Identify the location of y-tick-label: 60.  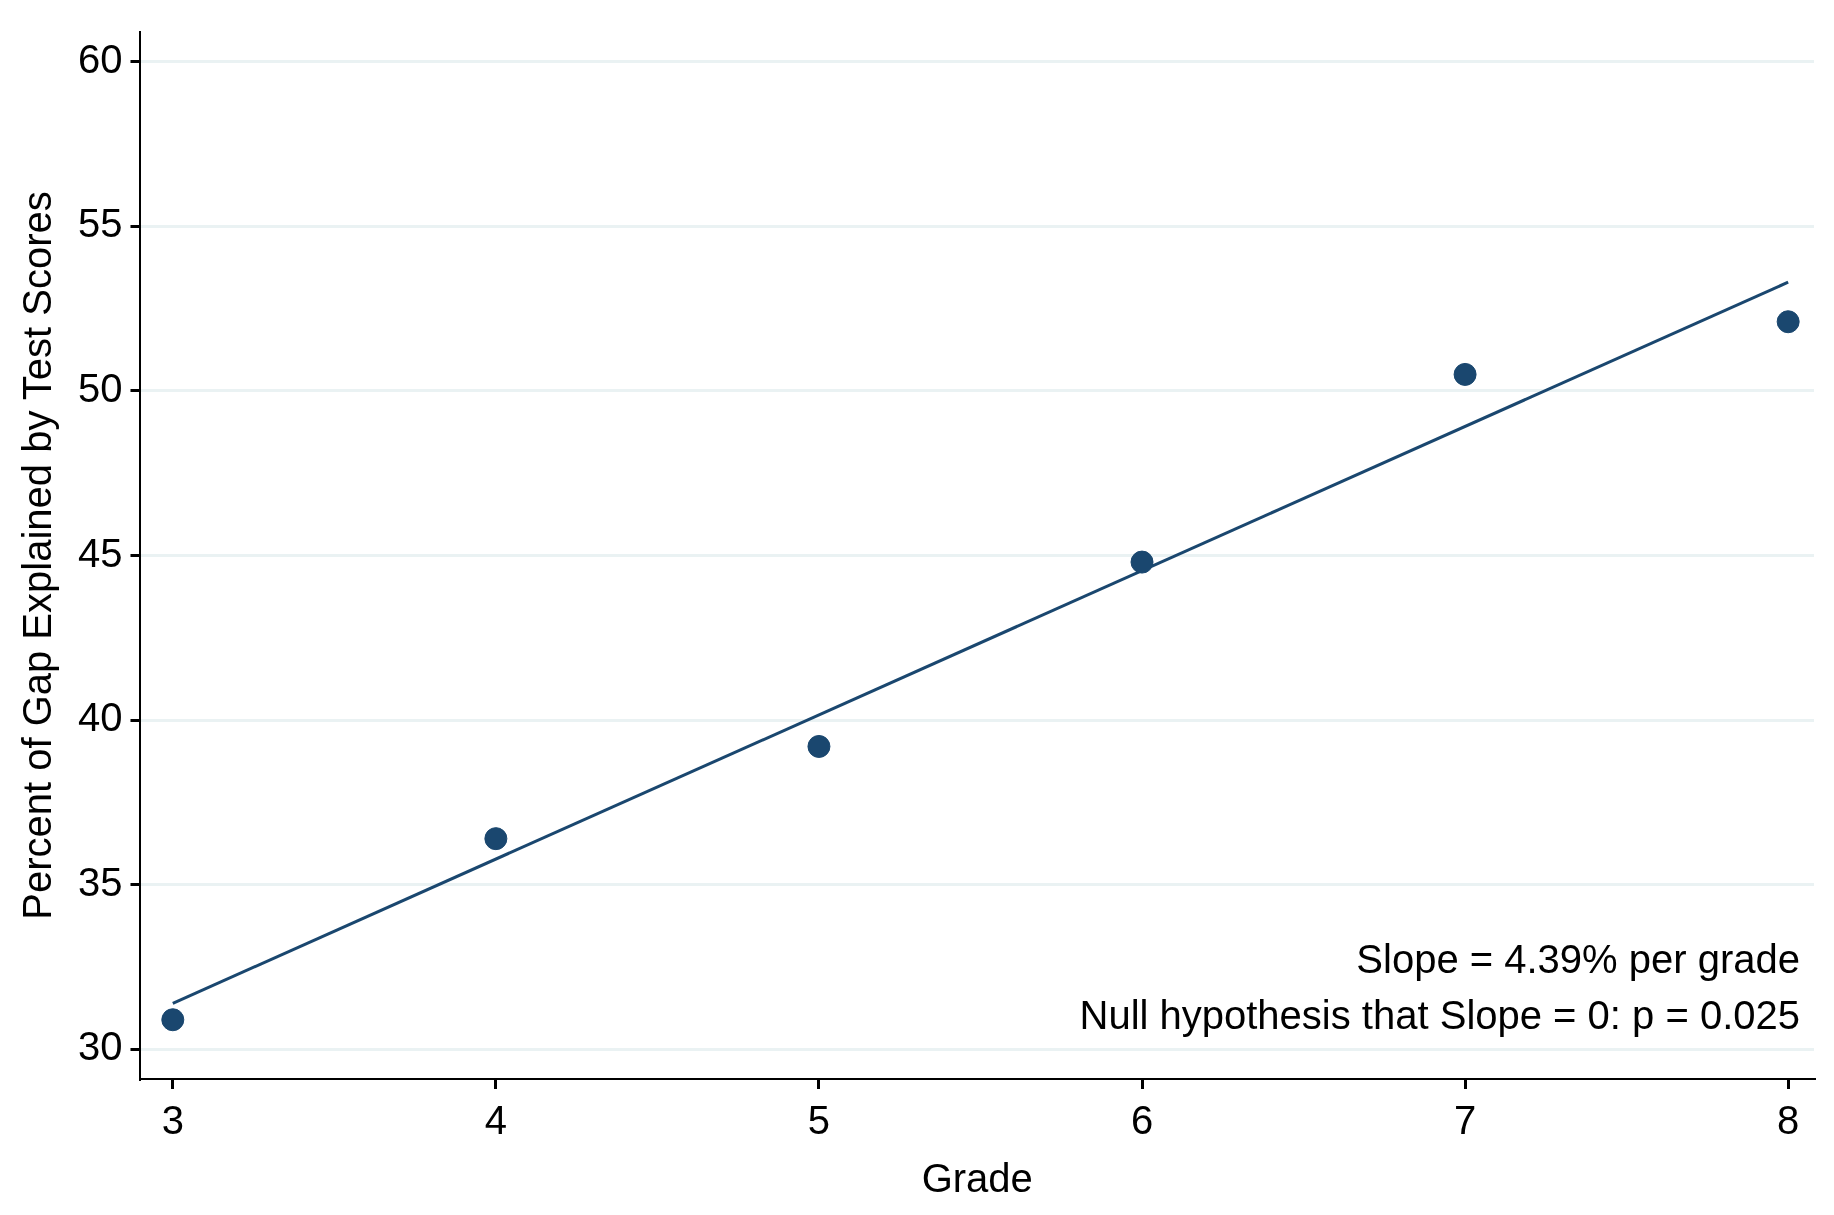
(100, 58).